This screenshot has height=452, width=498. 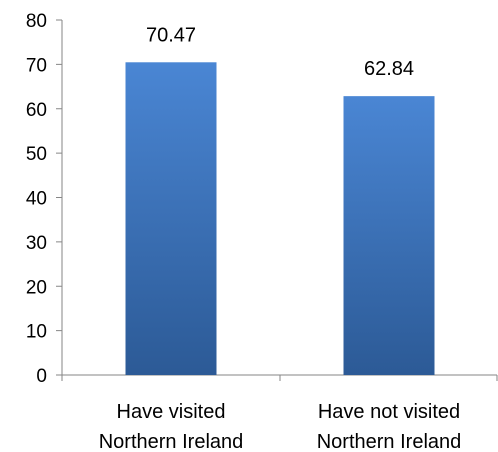 I want to click on data-labels: 70.47 62.84, so click(x=280, y=52).